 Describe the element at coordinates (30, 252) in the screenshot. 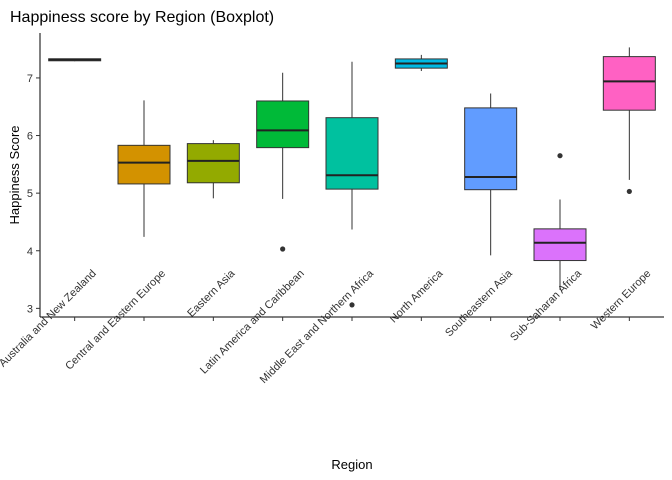

I see `y-tick-label: 4` at that location.